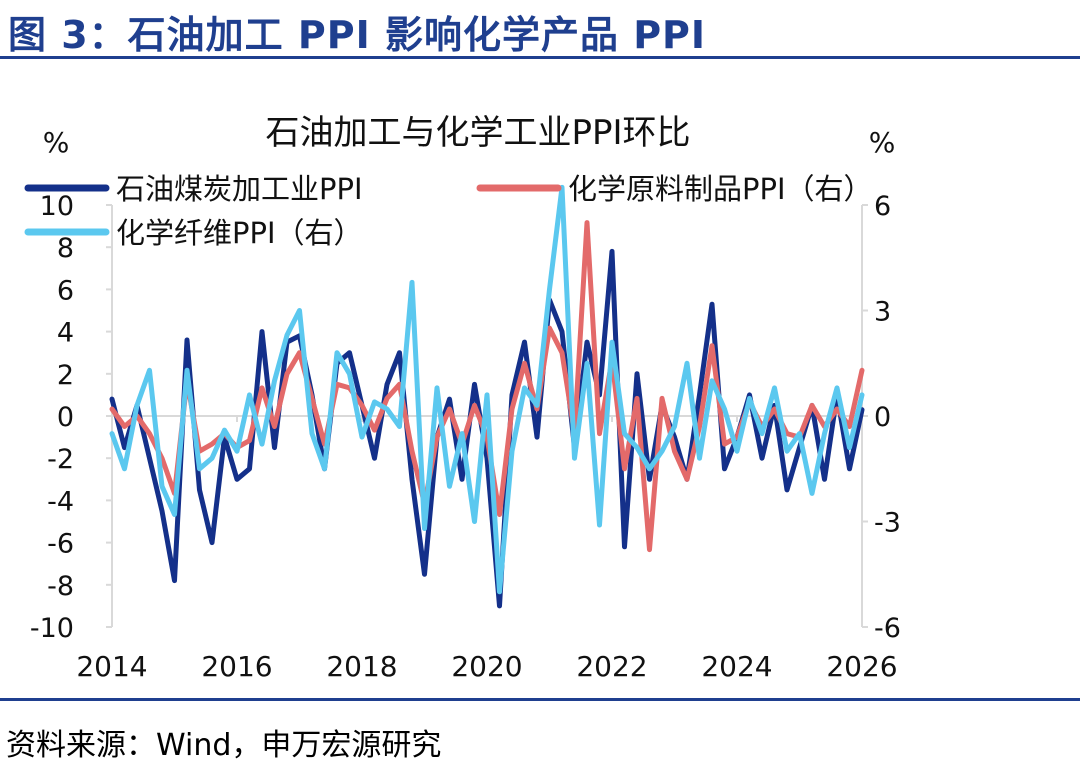 The width and height of the screenshot is (1080, 766). Describe the element at coordinates (477, 133) in the screenshot. I see `chart-title: 石油加工与化学工业PPI环比` at that location.